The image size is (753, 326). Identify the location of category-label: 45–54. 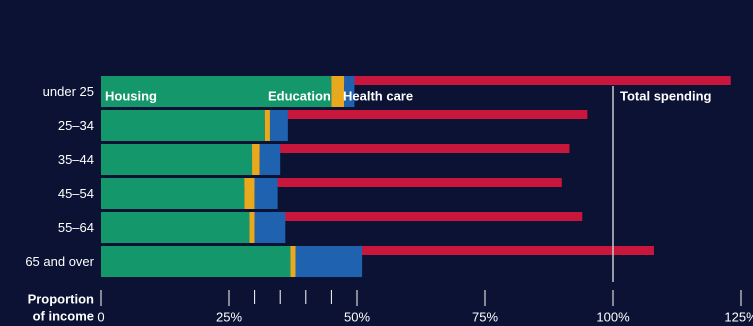
(76, 193).